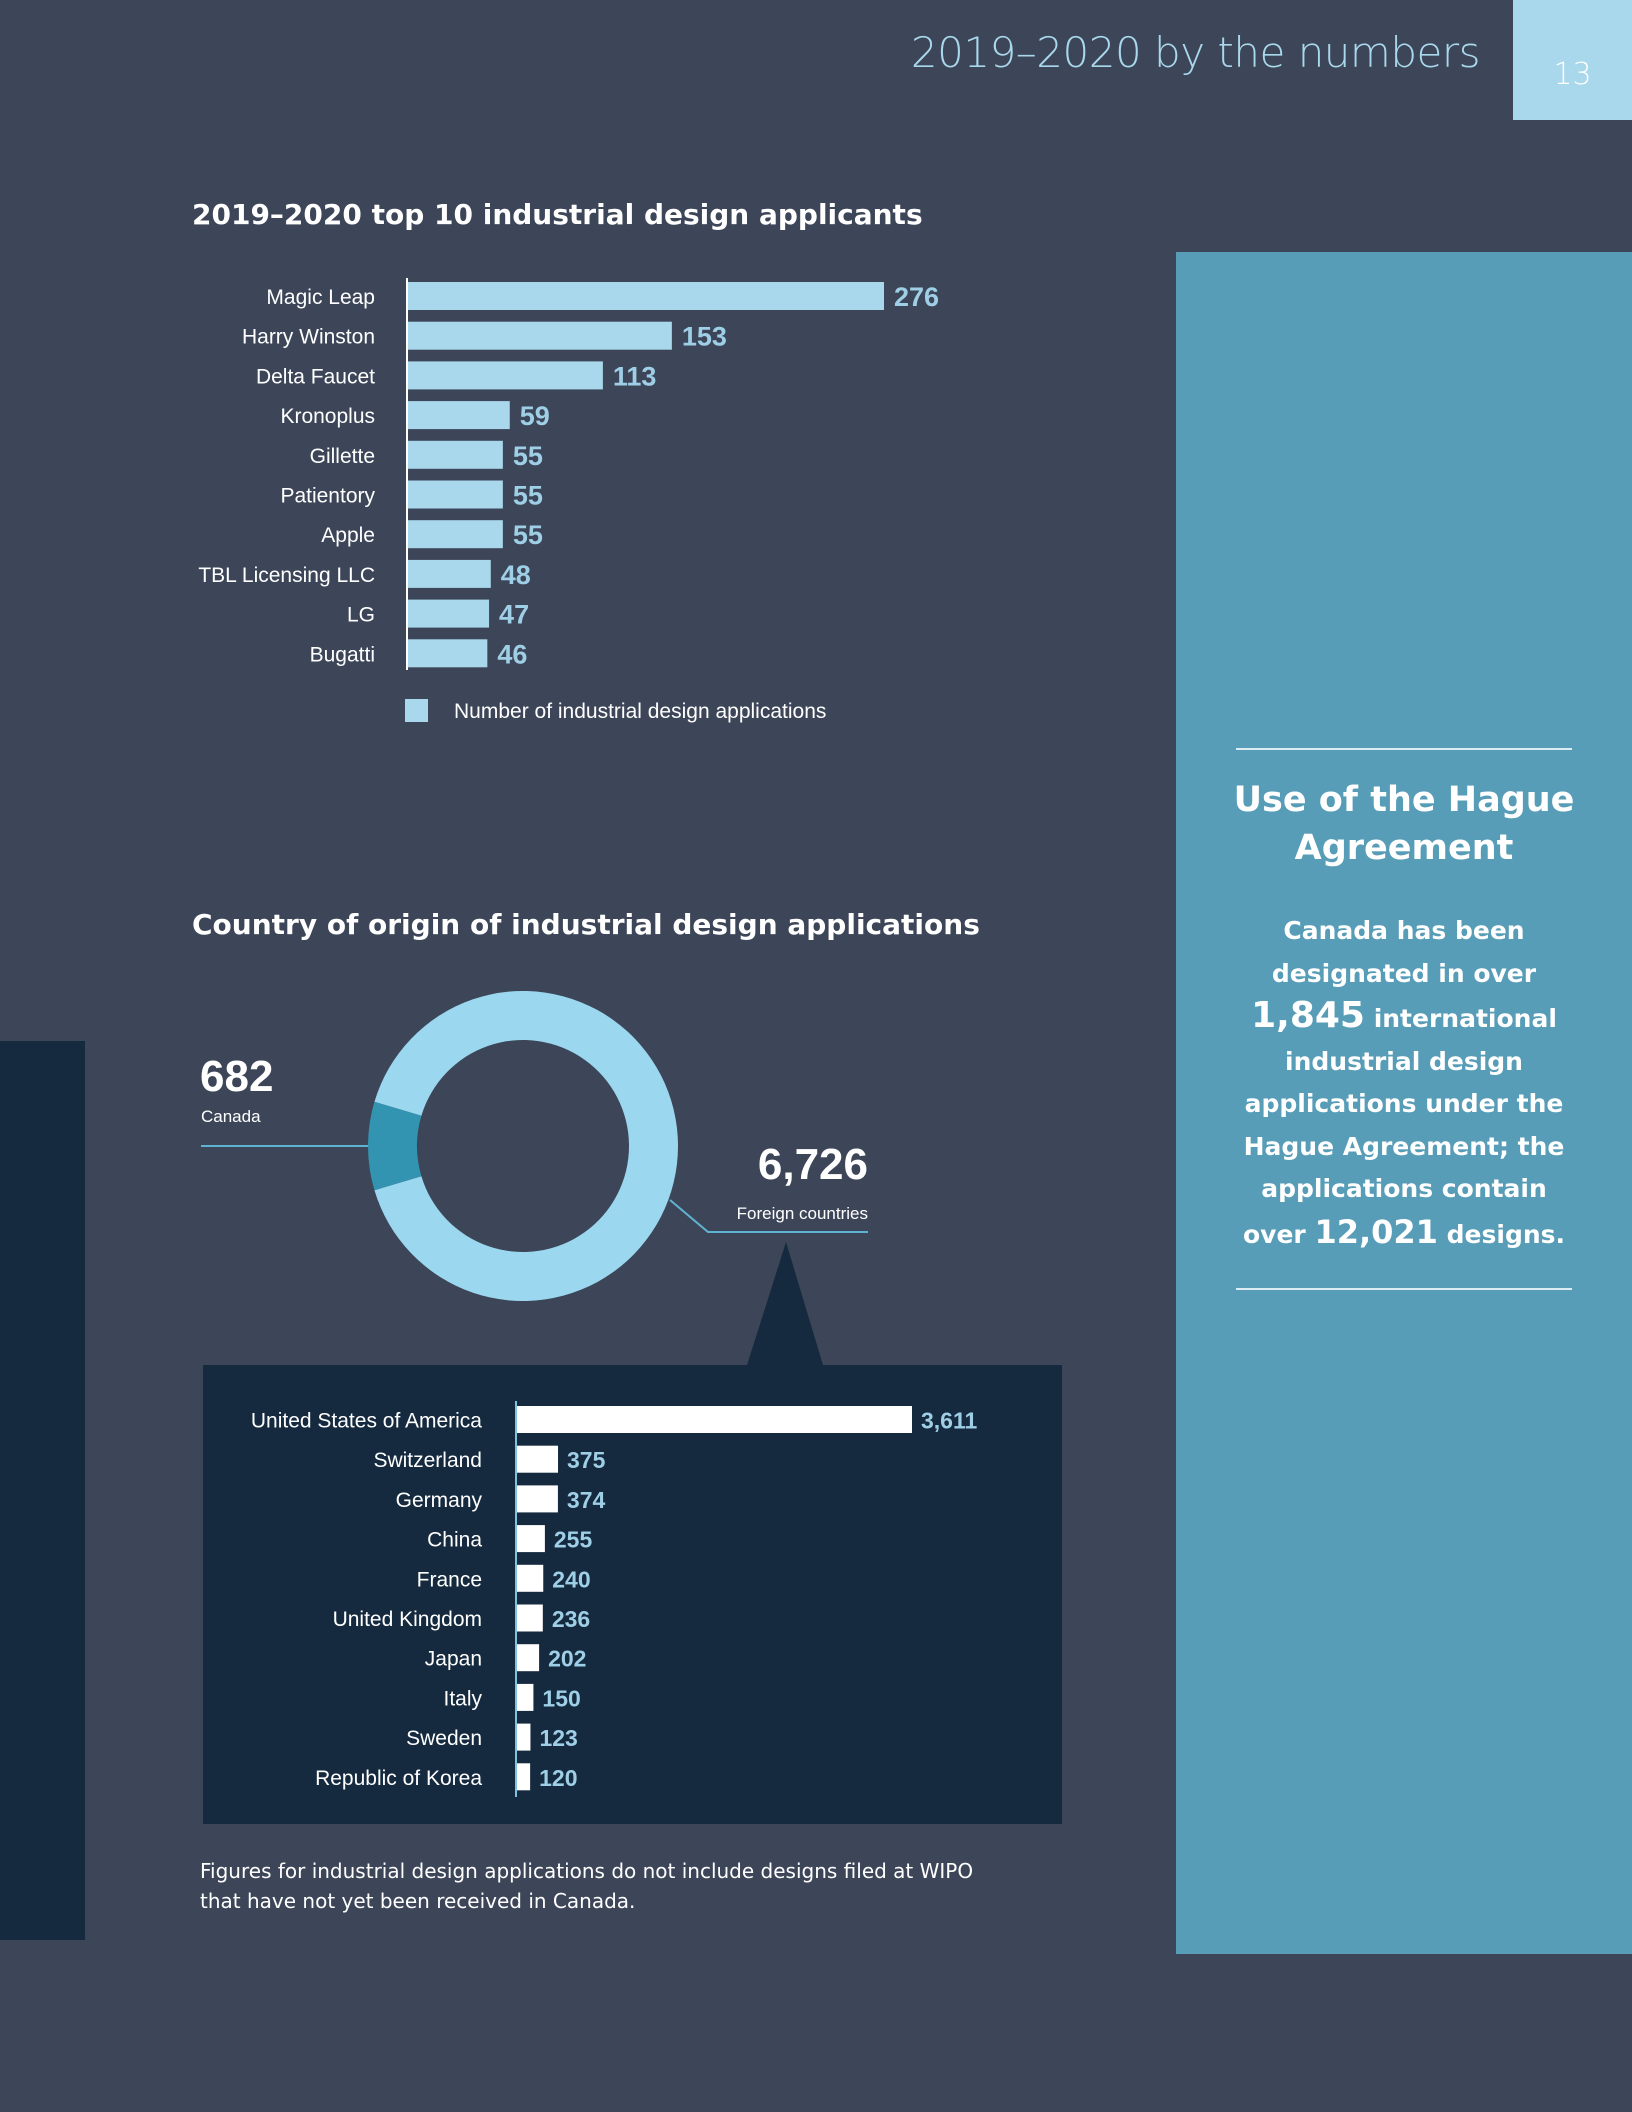  Describe the element at coordinates (558, 1738) in the screenshot. I see `country-value-sweden: 123` at that location.